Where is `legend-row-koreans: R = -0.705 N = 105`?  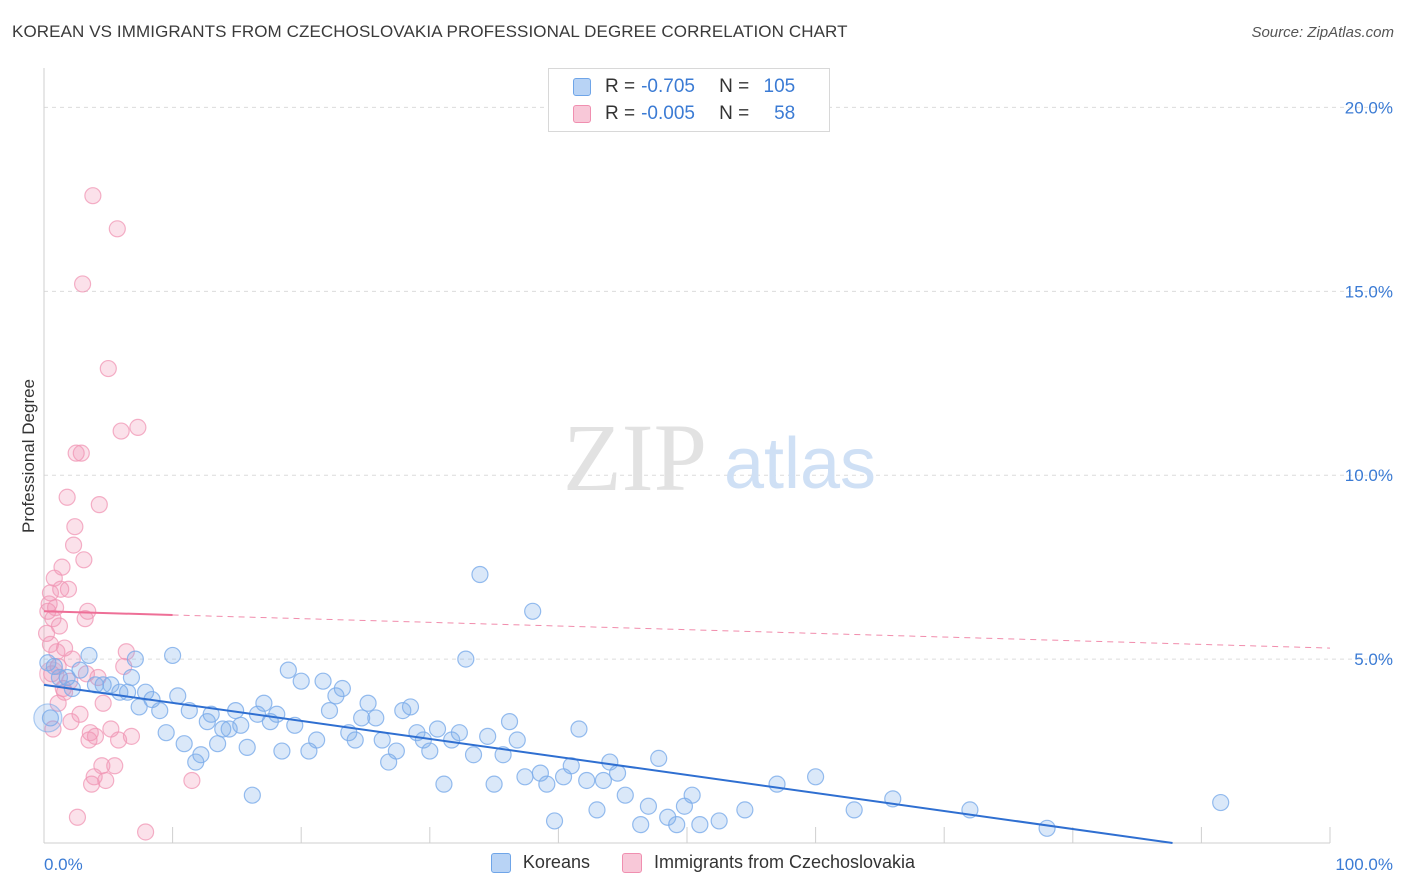
legend-row-koreans: R = -0.705 N = 105 is located at coordinates (684, 87).